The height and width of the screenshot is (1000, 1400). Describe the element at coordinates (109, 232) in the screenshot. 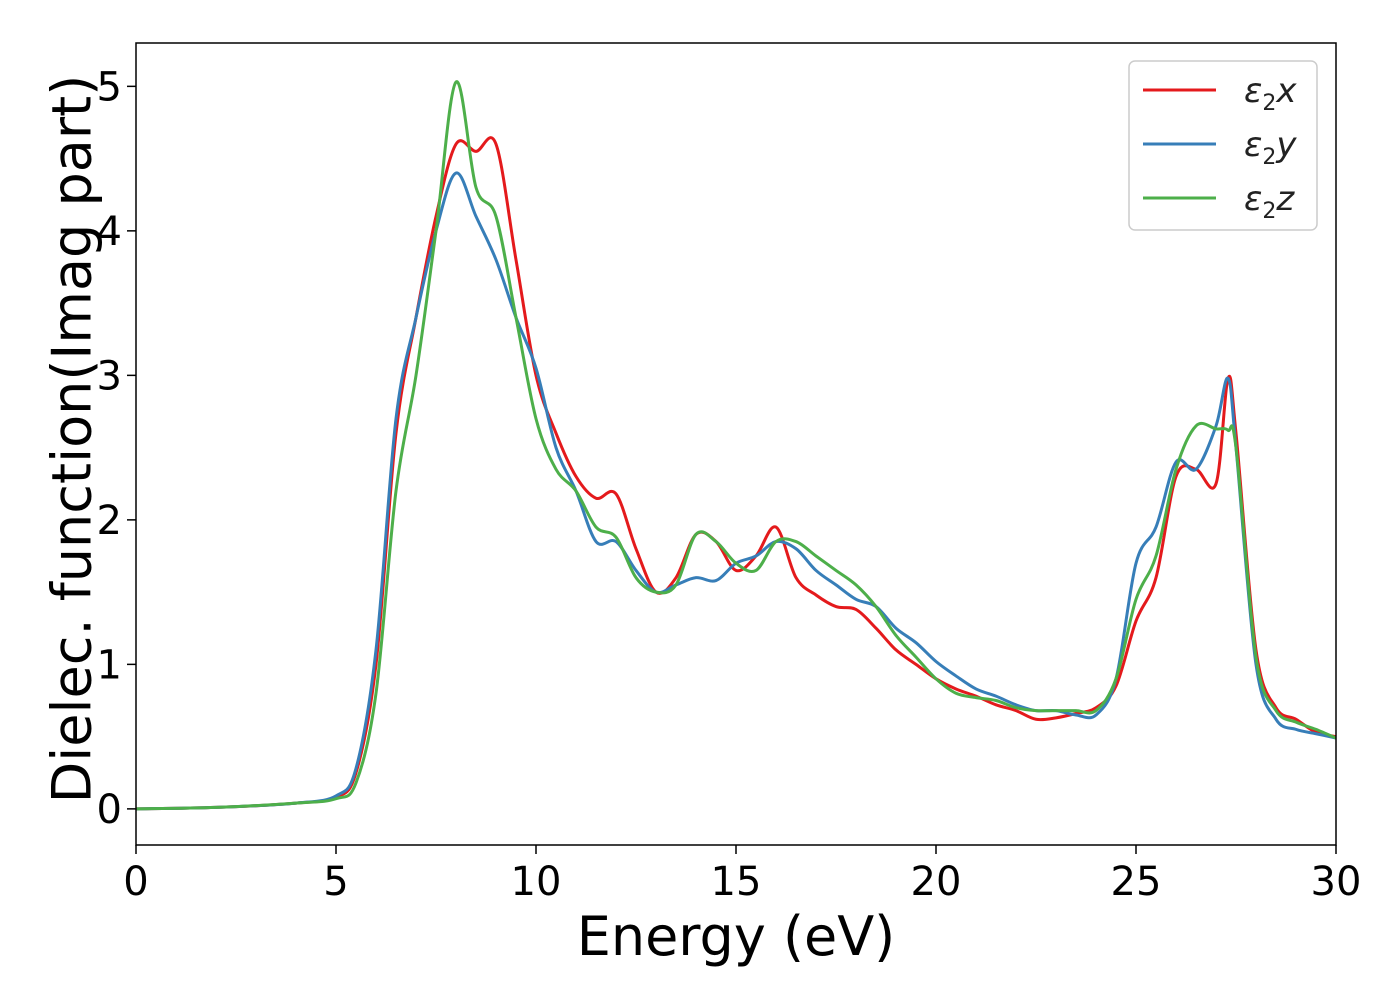

I see `y-tick-label: 4` at that location.